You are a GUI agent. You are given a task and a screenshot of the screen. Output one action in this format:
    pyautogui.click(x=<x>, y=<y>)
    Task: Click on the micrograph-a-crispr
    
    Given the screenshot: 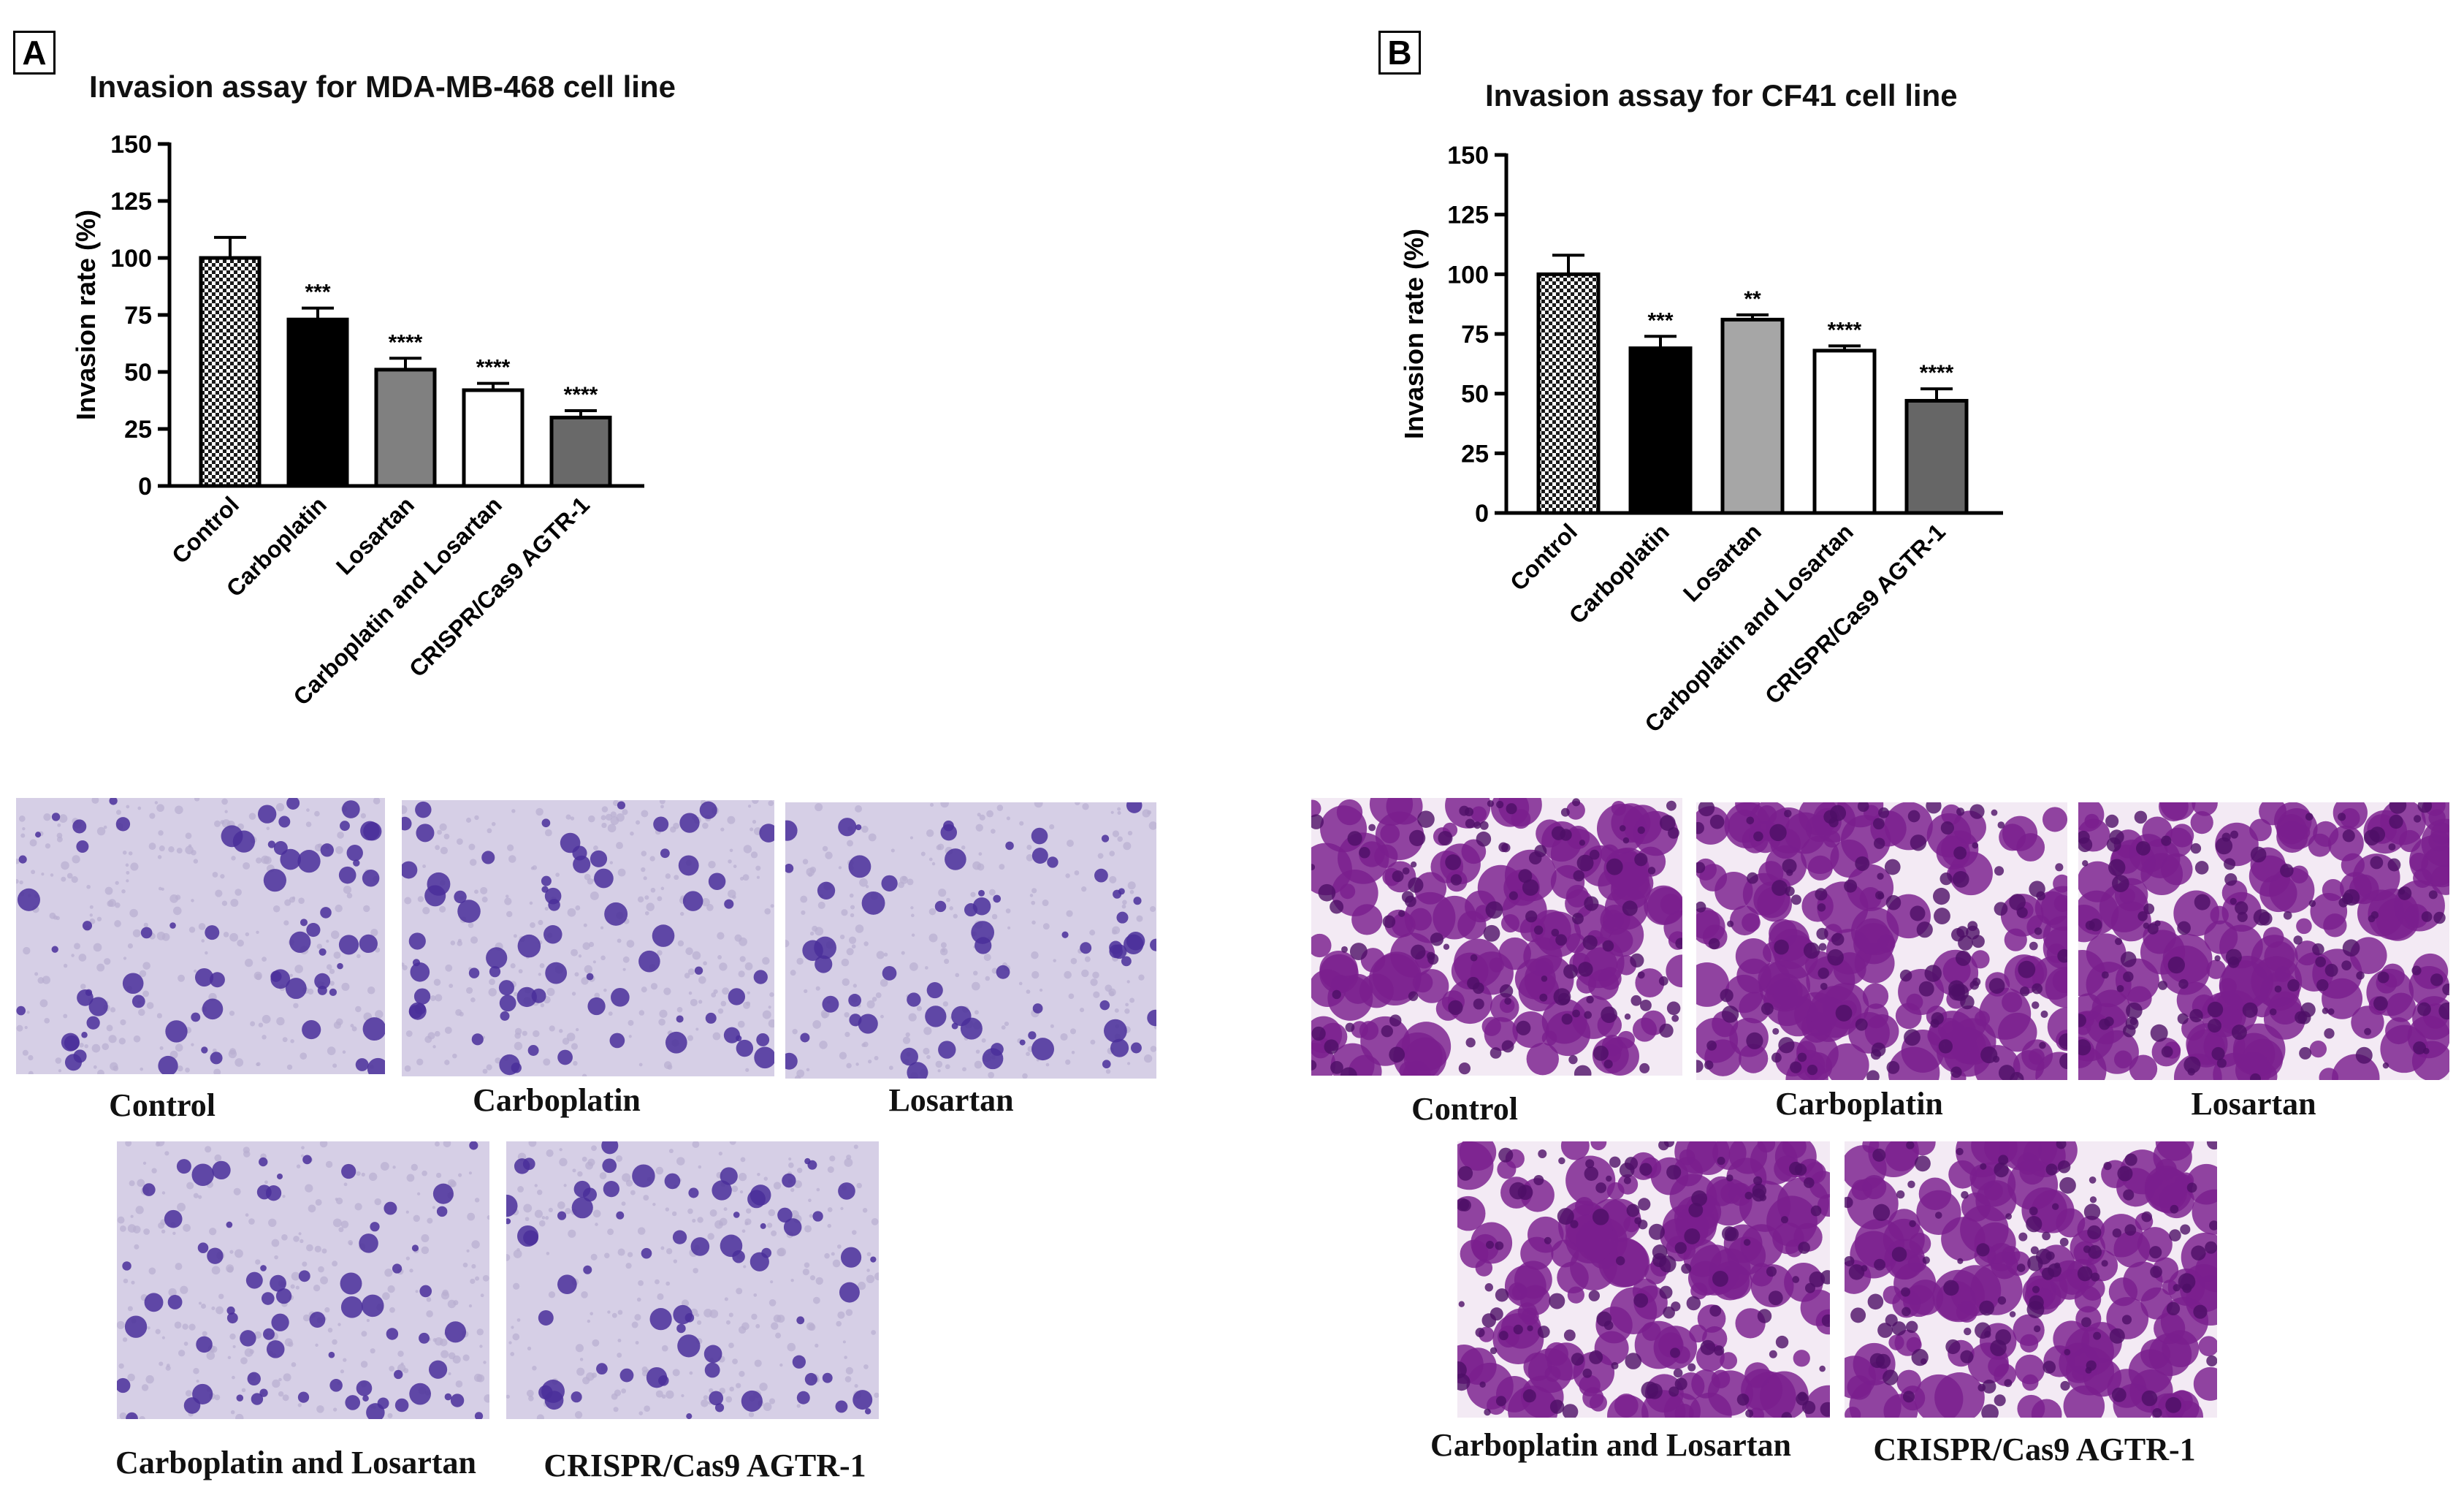 What is the action you would take?
    pyautogui.click(x=692, y=1280)
    